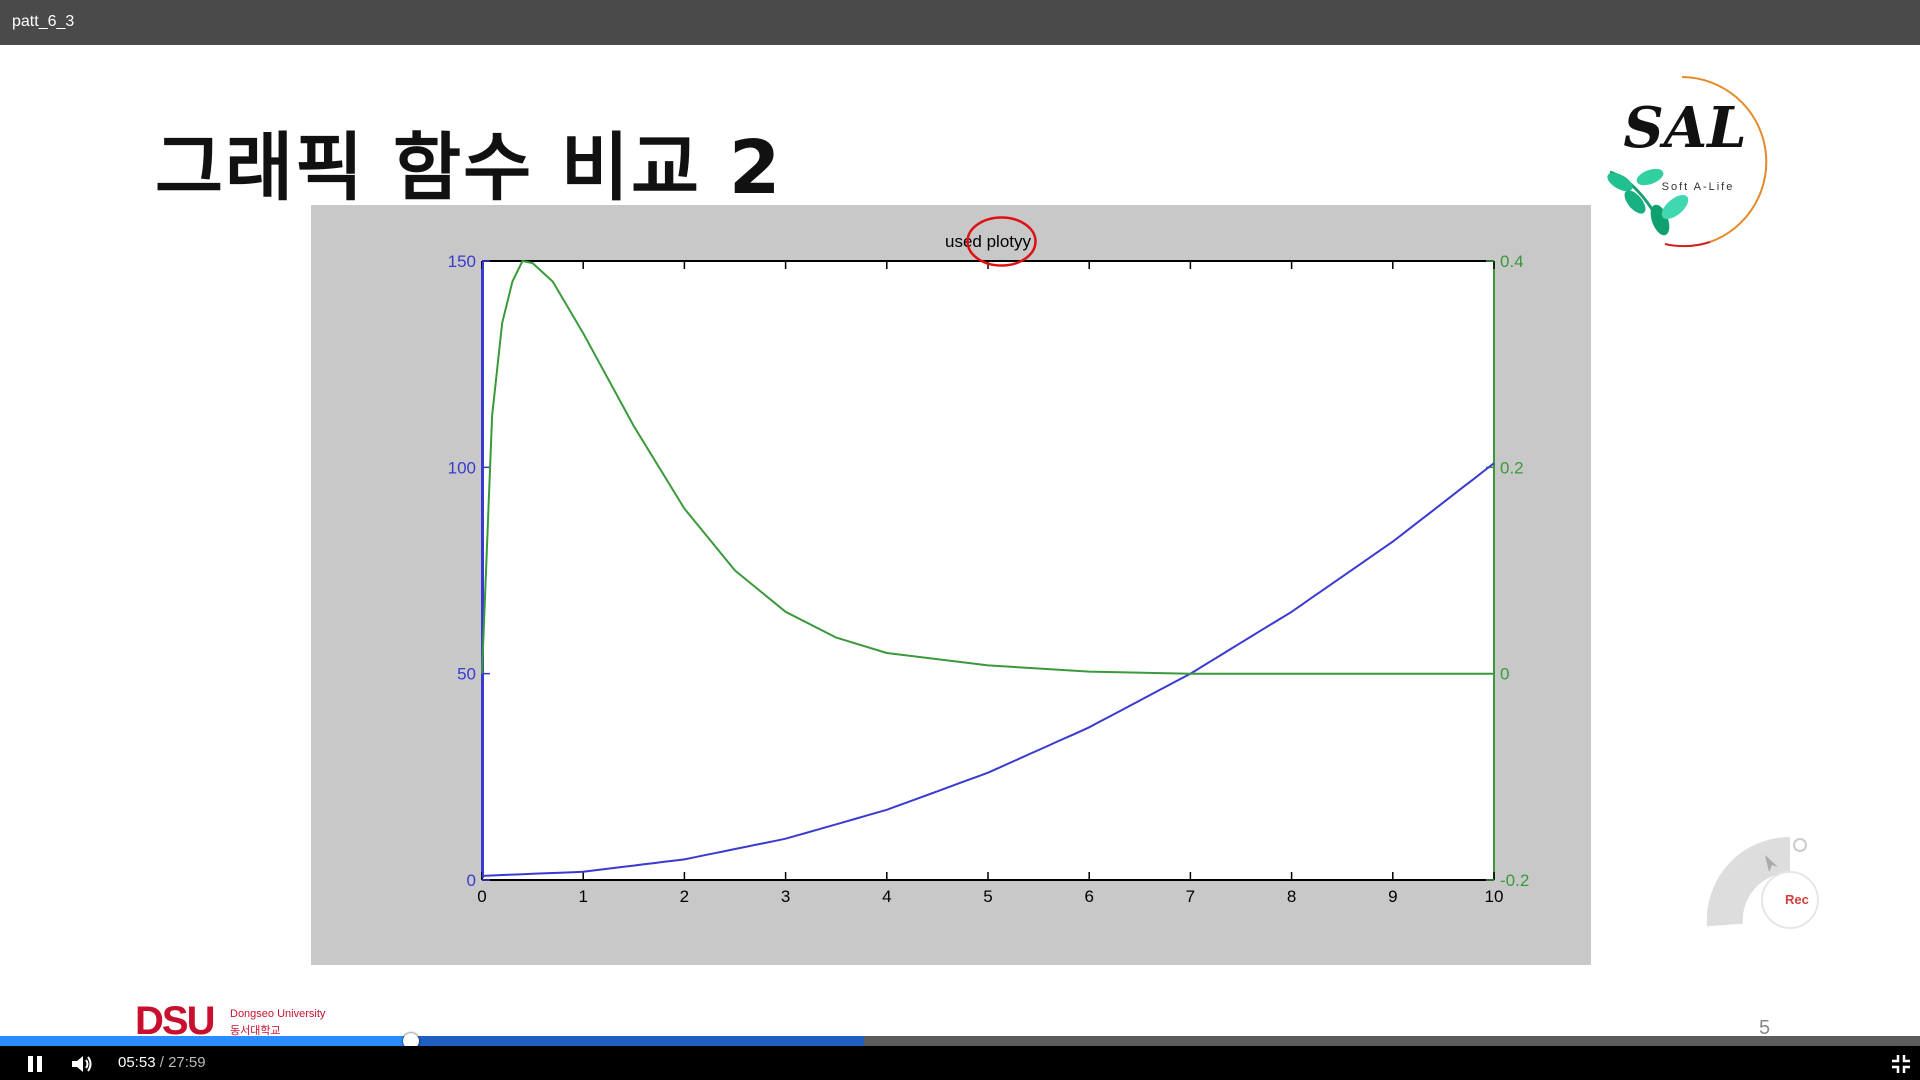  Describe the element at coordinates (960, 22) in the screenshot. I see `window-title-bar: patt_6_3` at that location.